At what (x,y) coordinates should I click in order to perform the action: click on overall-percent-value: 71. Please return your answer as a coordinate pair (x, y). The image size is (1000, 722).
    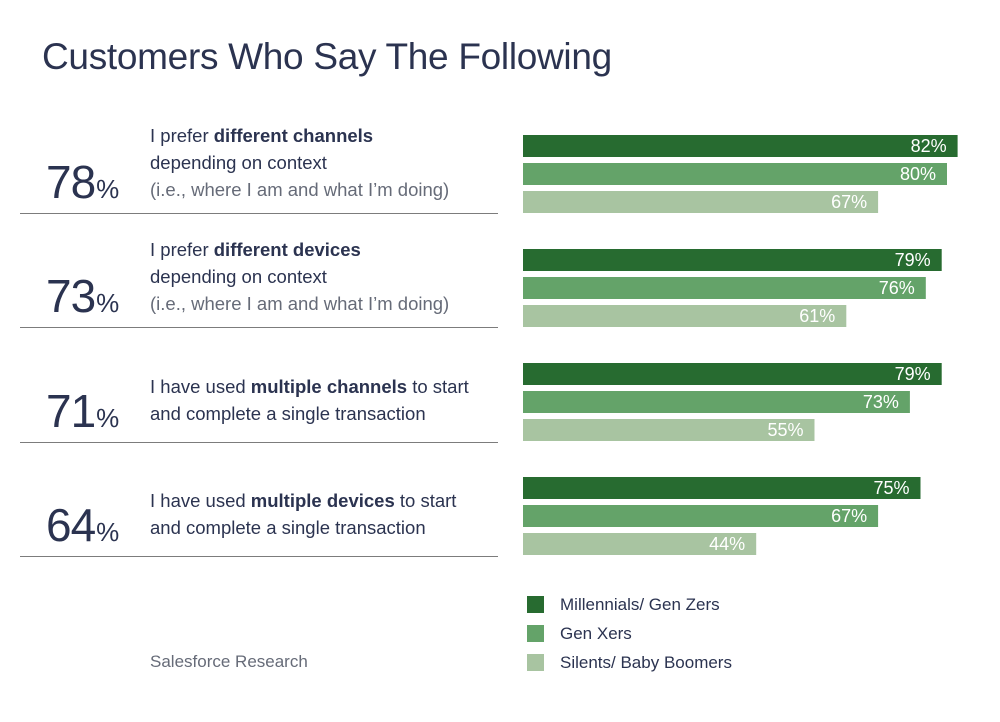
    Looking at the image, I should click on (71, 411).